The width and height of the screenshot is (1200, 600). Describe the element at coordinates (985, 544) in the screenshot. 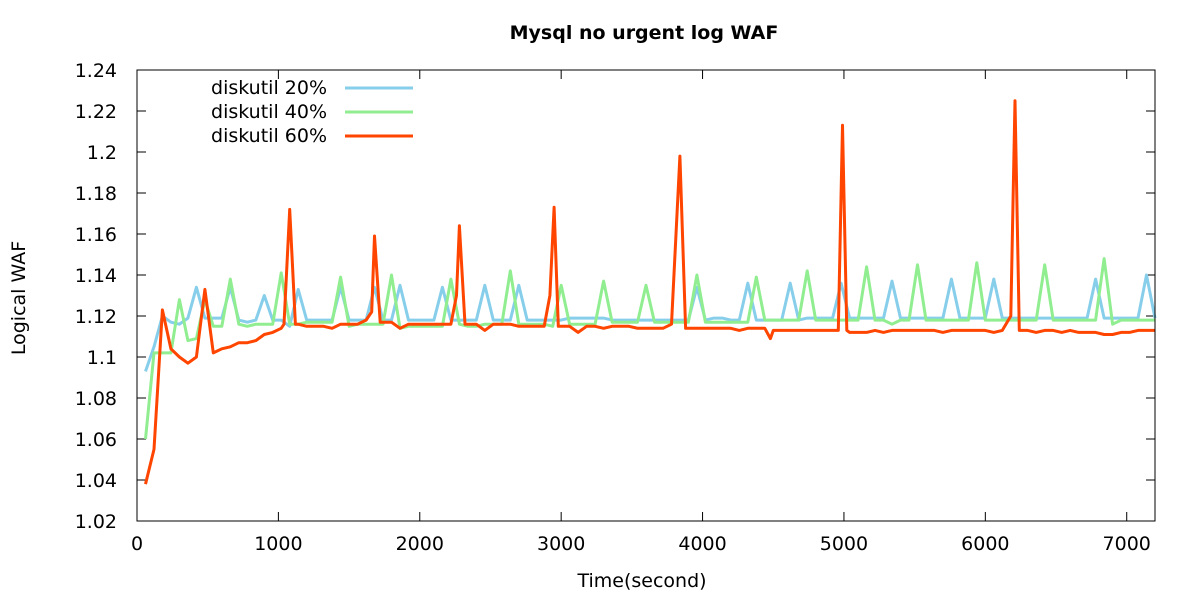

I see `x-tick-label: 6000` at that location.